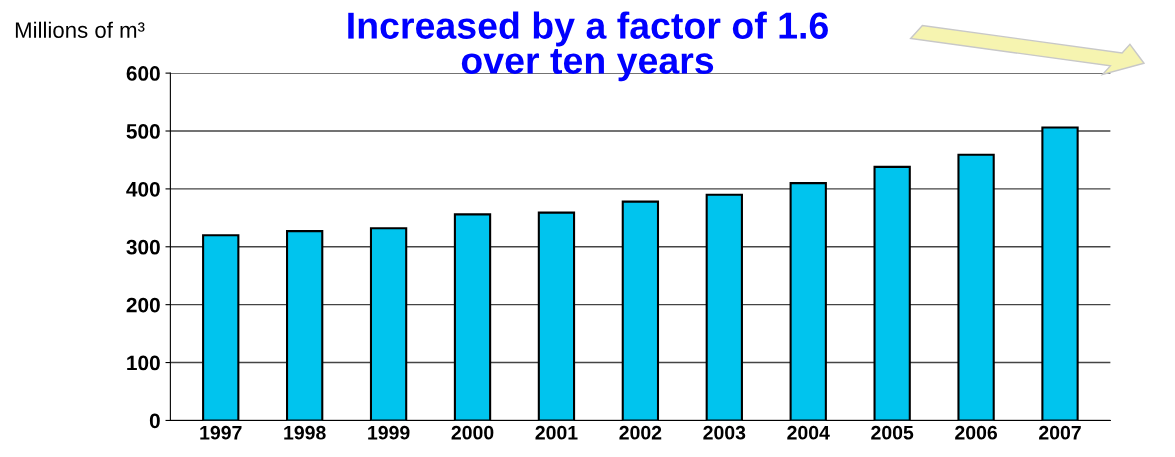 This screenshot has width=1175, height=457. What do you see at coordinates (640, 432) in the screenshot?
I see `x-tick-label: 2002` at bounding box center [640, 432].